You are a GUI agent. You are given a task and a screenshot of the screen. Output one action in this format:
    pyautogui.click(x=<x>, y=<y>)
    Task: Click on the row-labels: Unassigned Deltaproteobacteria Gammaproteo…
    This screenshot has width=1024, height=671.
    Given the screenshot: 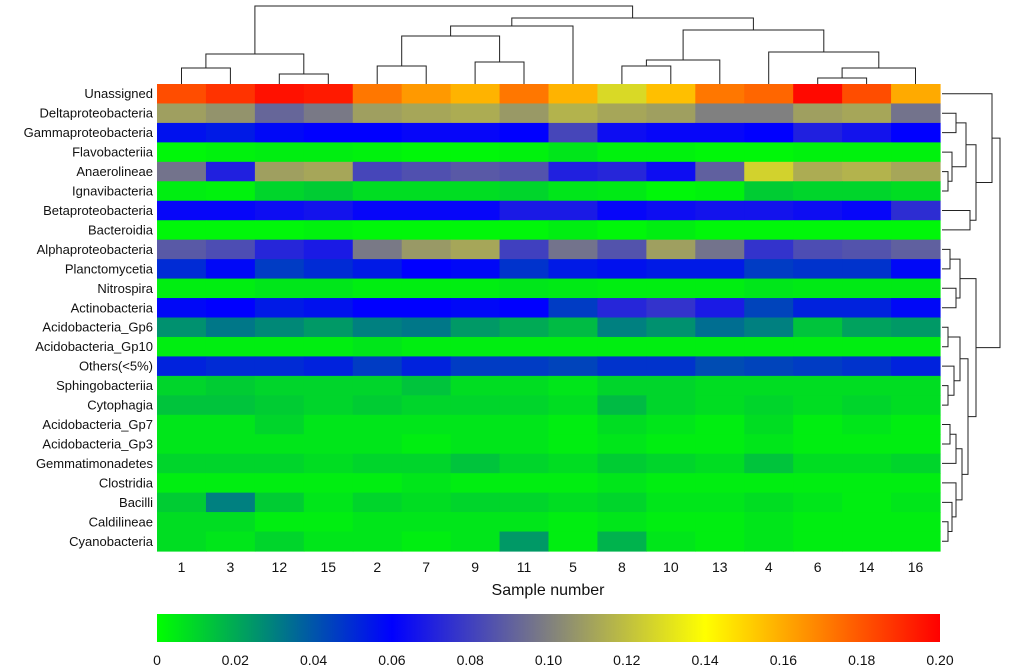 What is the action you would take?
    pyautogui.click(x=89, y=317)
    